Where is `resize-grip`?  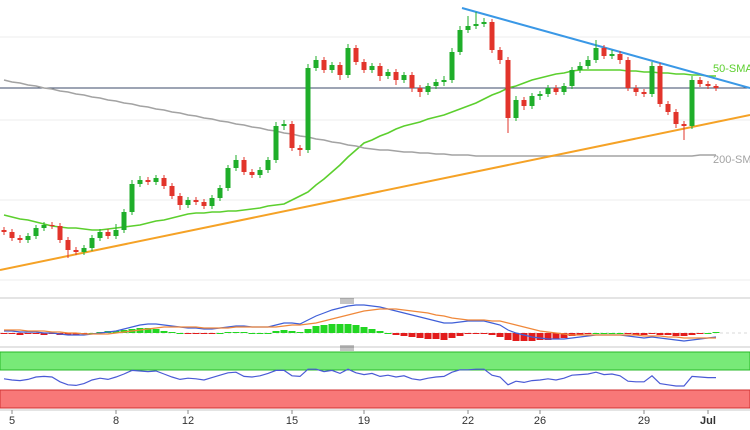
resize-grip is located at coordinates (347, 324).